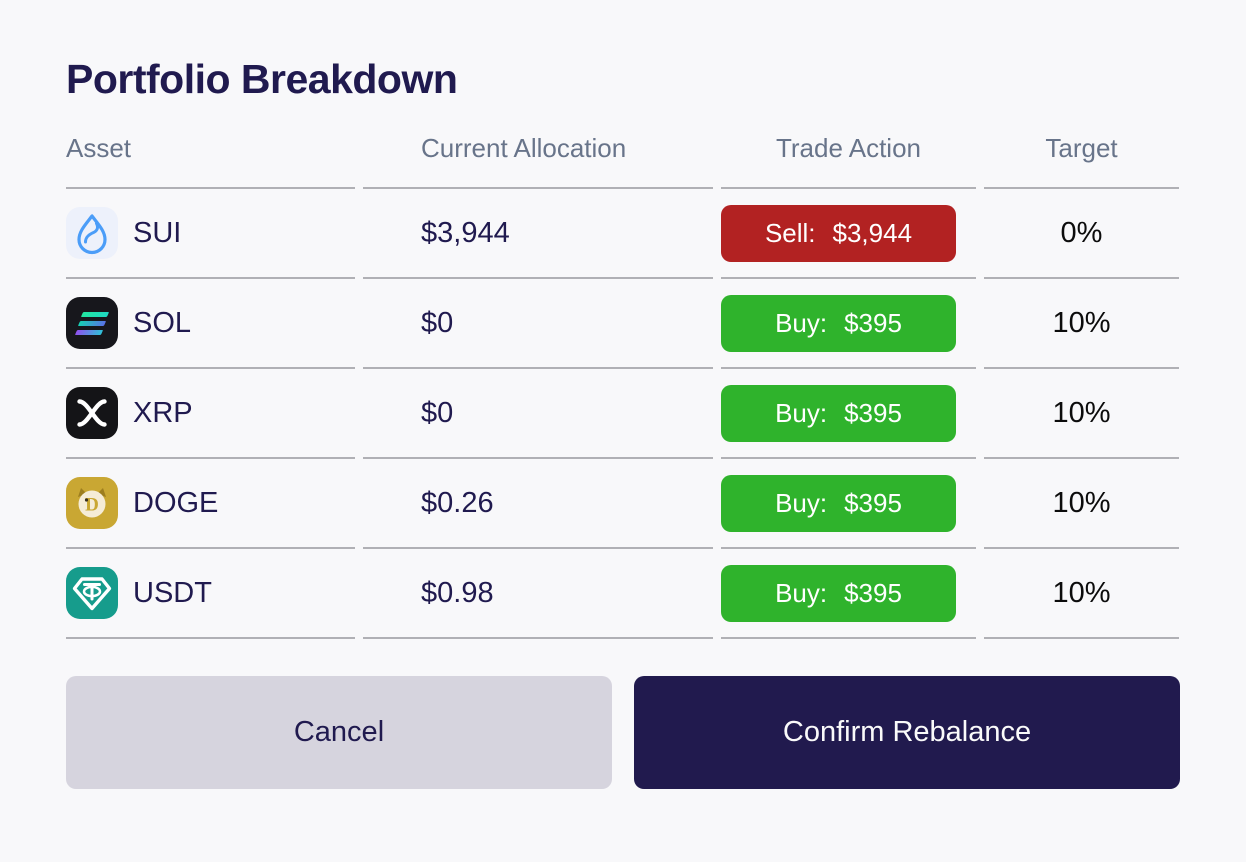  I want to click on asset-name: USDT, so click(172, 592).